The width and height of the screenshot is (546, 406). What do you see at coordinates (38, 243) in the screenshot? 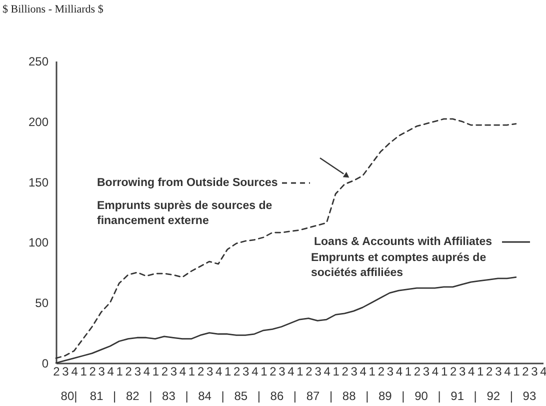
I see `y-tick-label: 100` at bounding box center [38, 243].